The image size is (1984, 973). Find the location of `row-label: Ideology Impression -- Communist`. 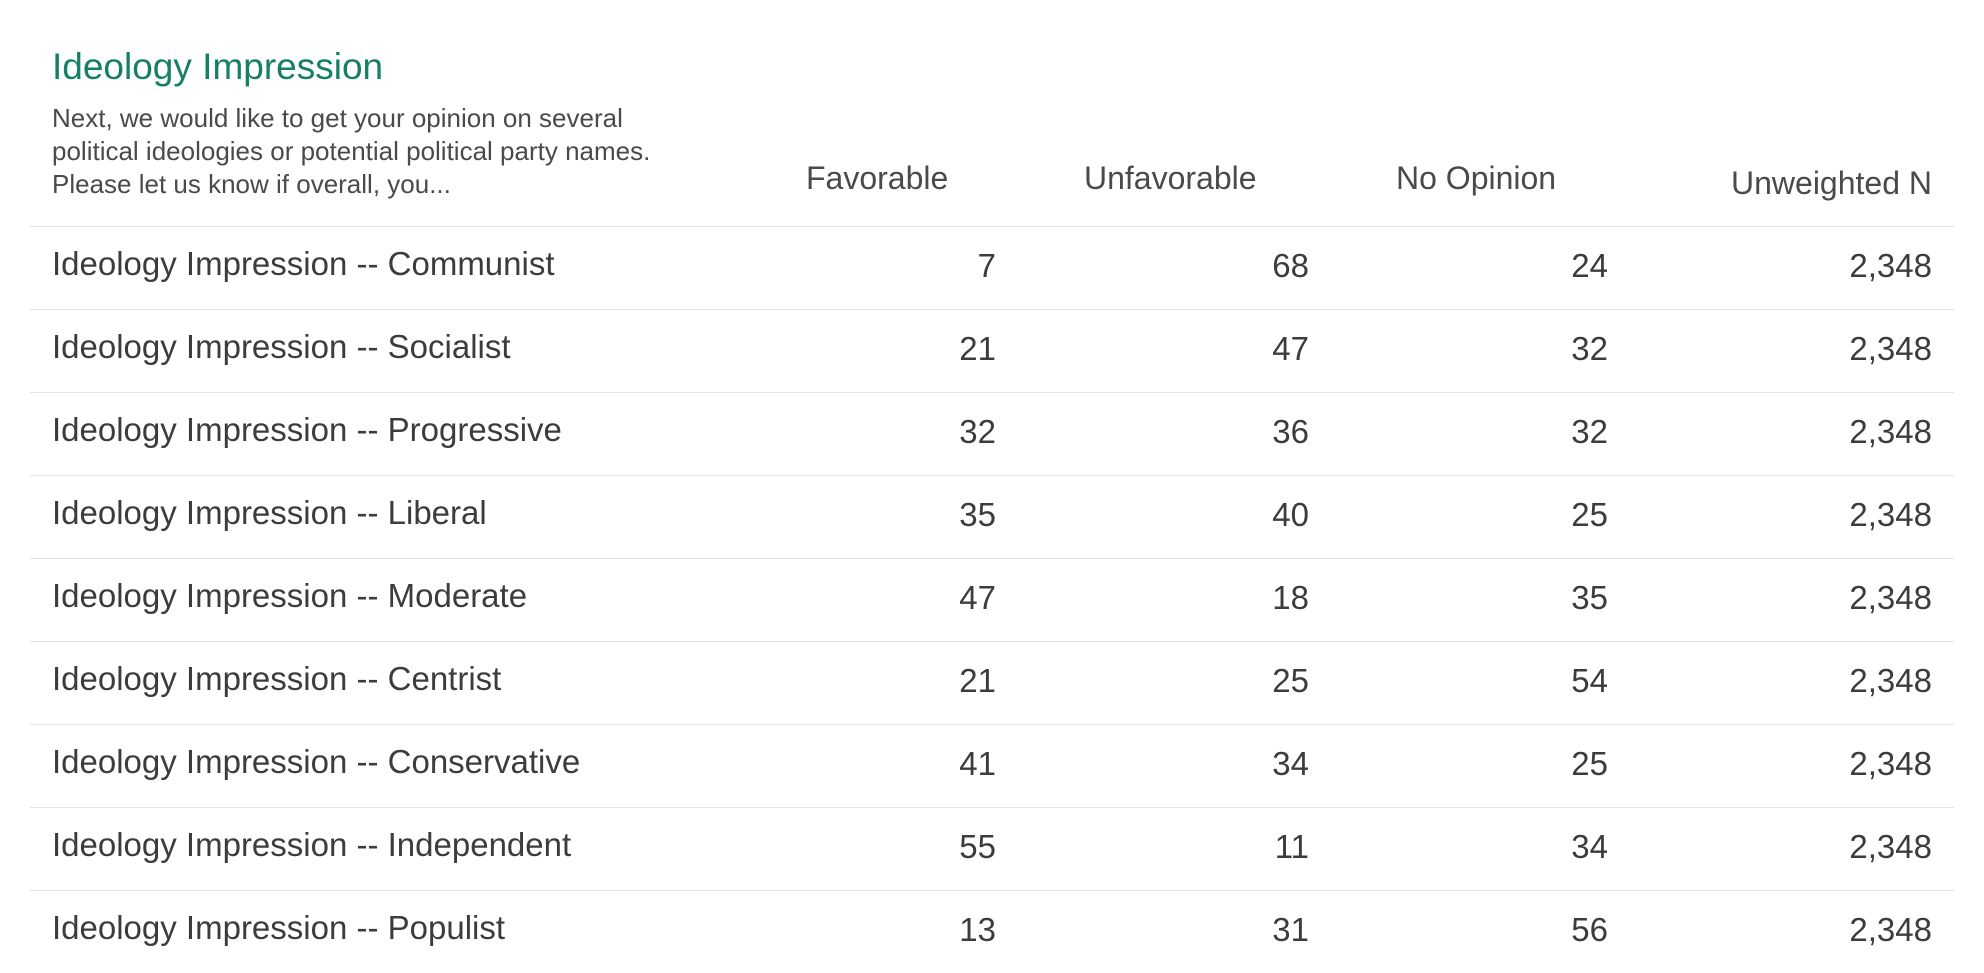

row-label: Ideology Impression -- Communist is located at coordinates (303, 263).